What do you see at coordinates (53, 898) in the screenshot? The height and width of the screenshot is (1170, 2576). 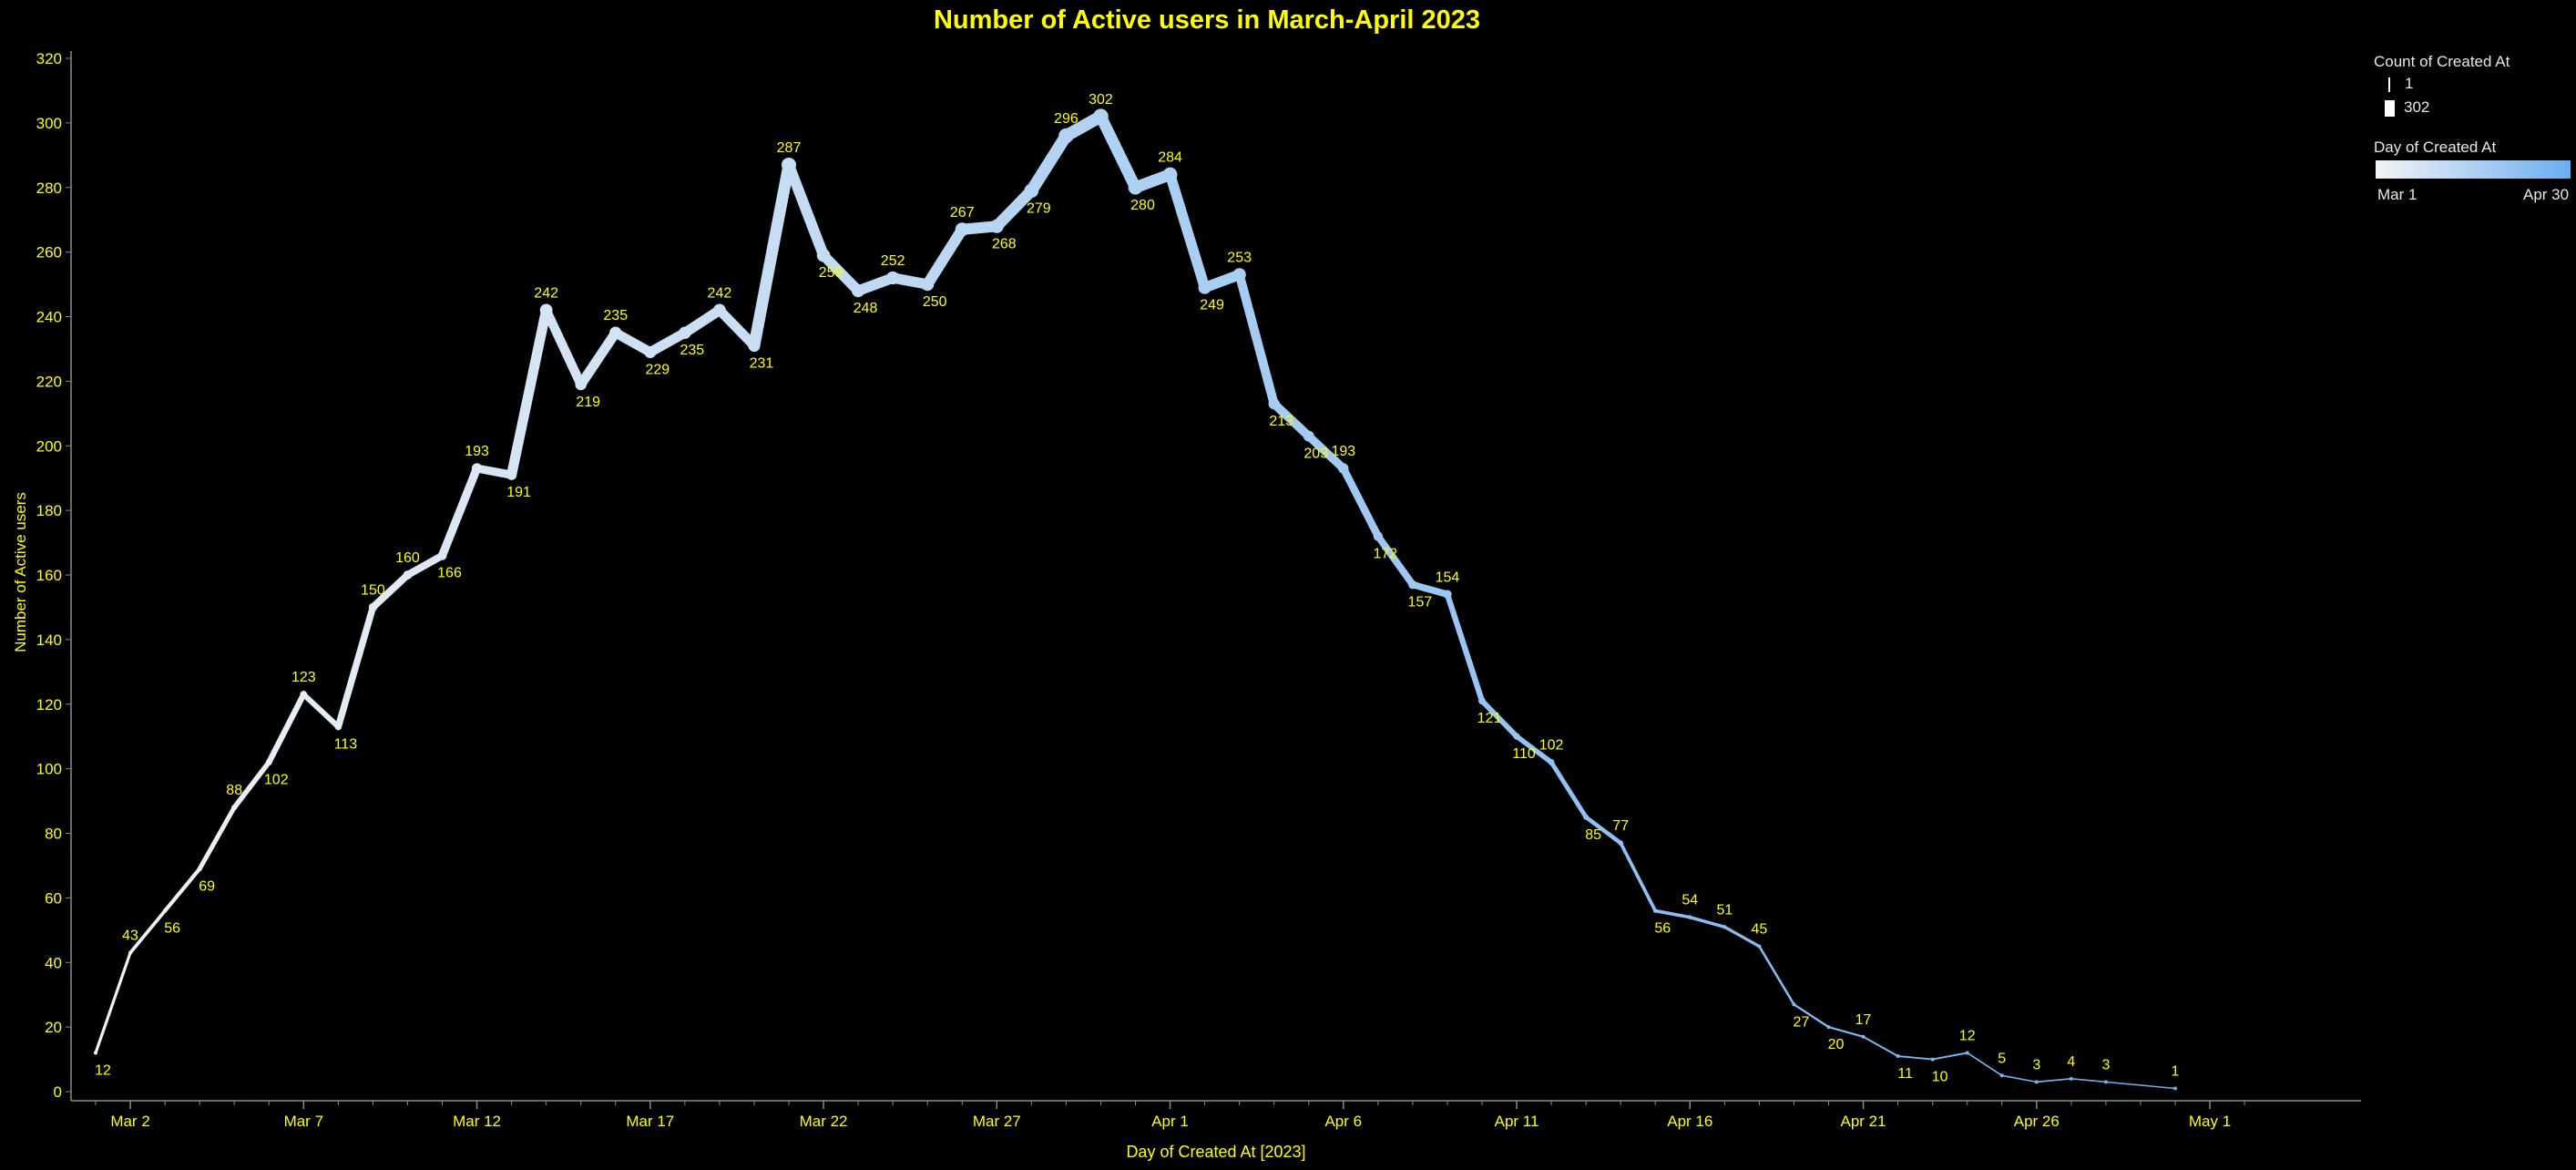 I see `y-tick-label: 60` at bounding box center [53, 898].